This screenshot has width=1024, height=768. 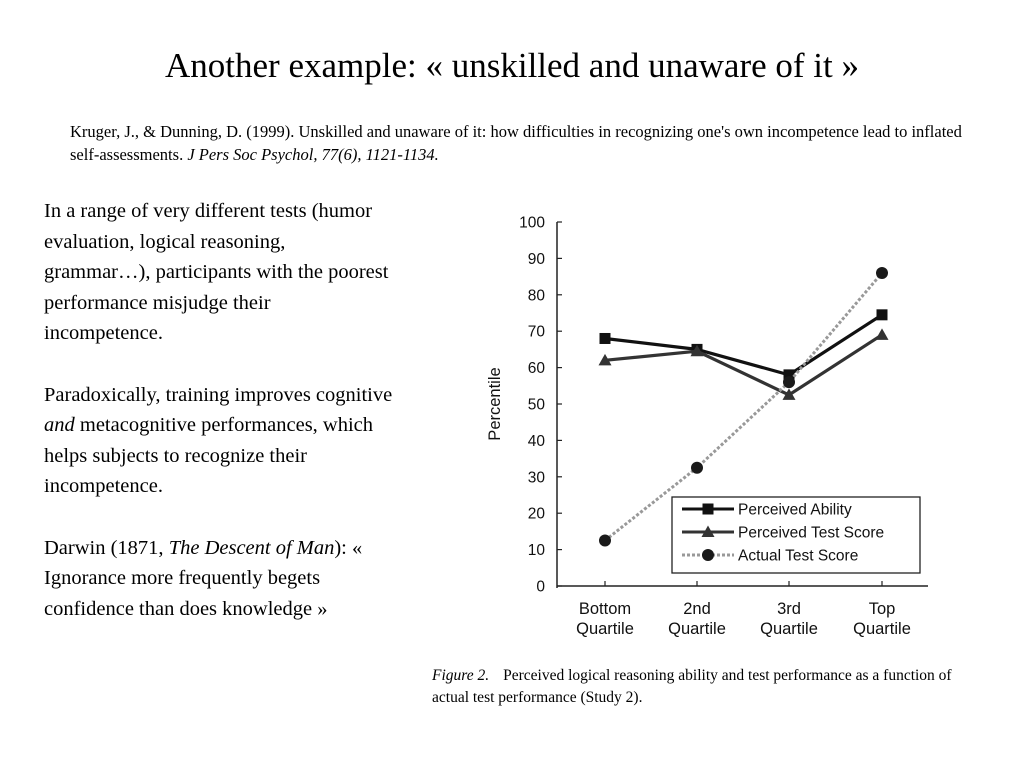 What do you see at coordinates (795, 510) in the screenshot?
I see `legend-label-1: Perceived Ability` at bounding box center [795, 510].